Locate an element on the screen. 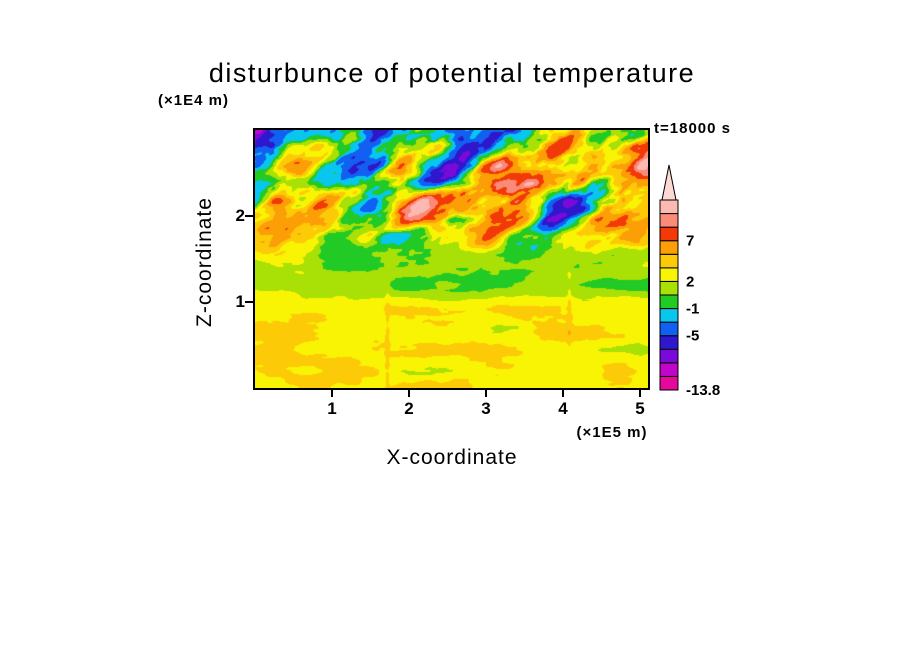 This screenshot has width=904, height=654. z-axis-title: Z-coordinate is located at coordinates (204, 262).